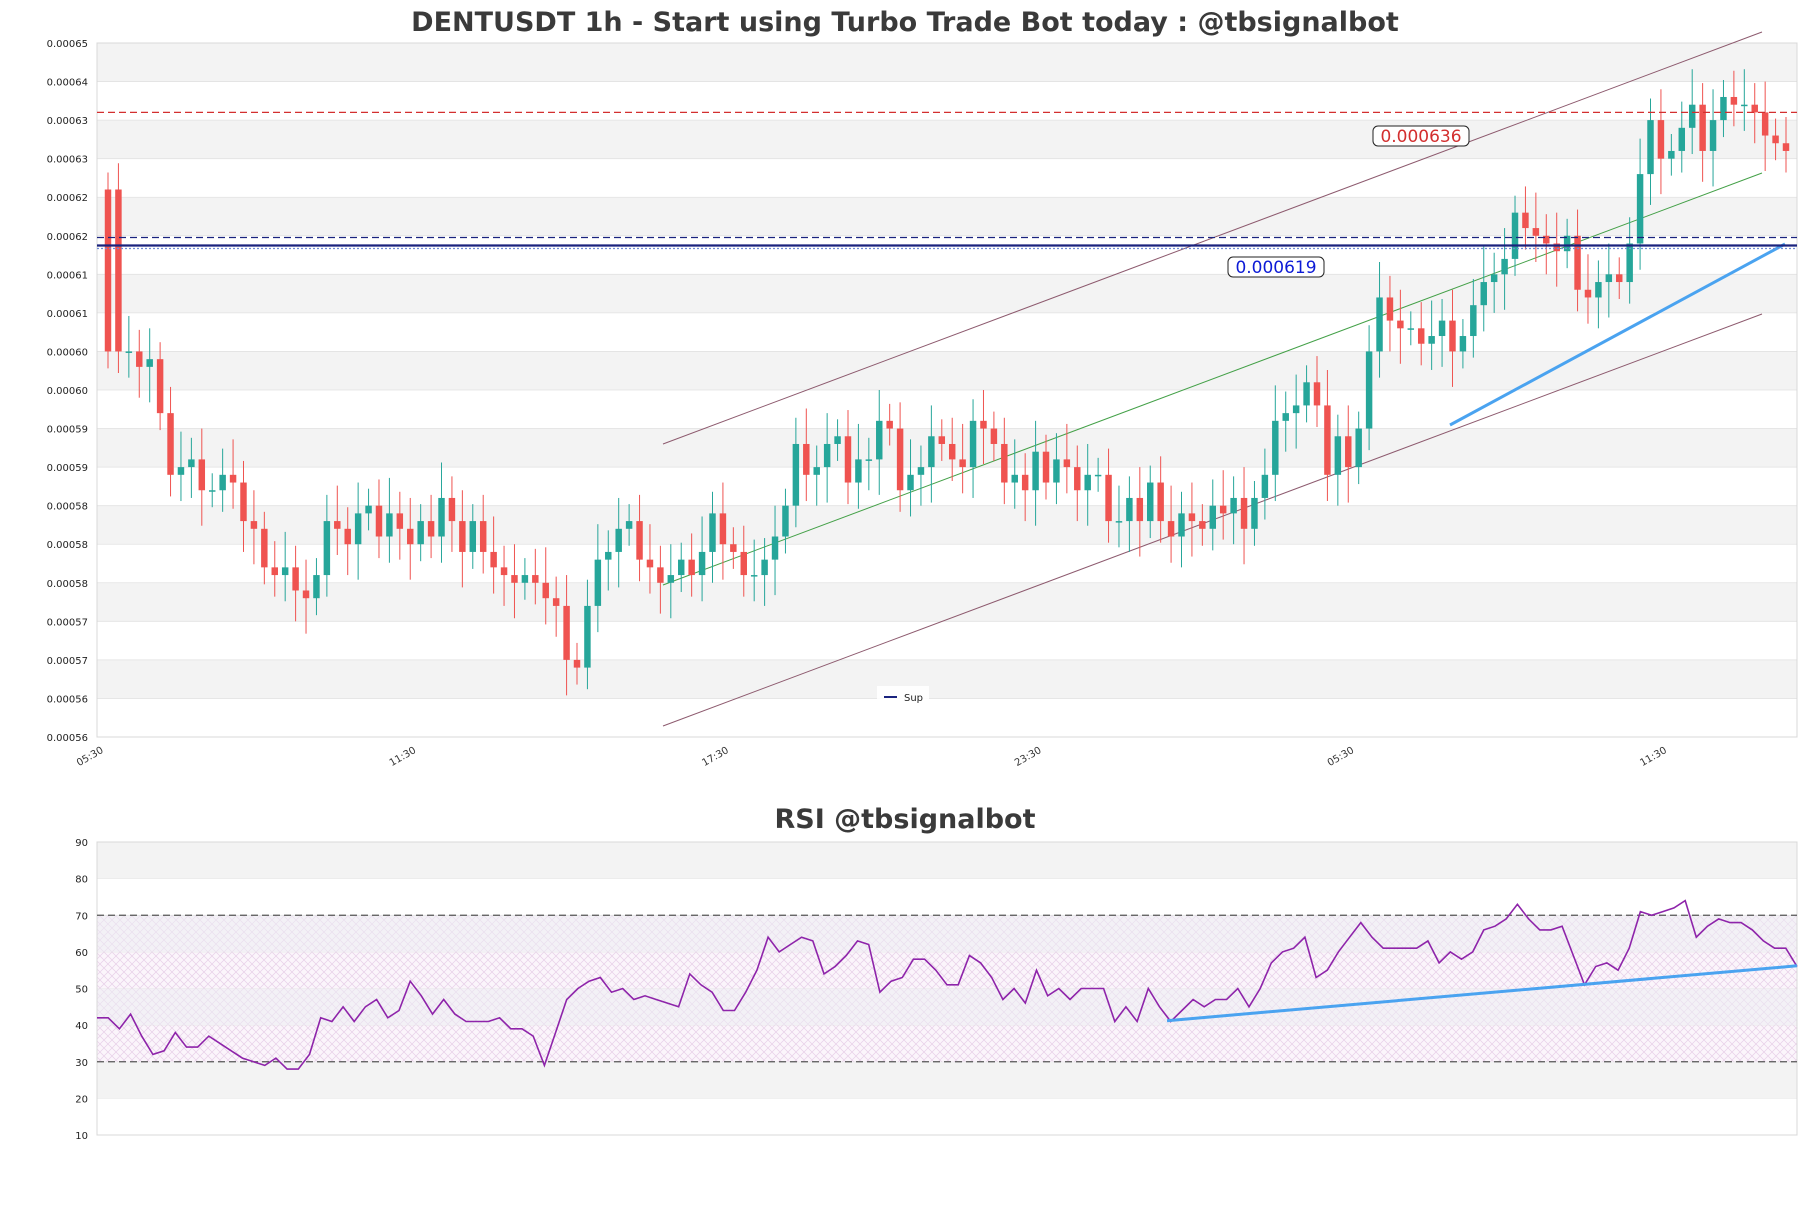  I want to click on rsi-trend-line, so click(1482, 993).